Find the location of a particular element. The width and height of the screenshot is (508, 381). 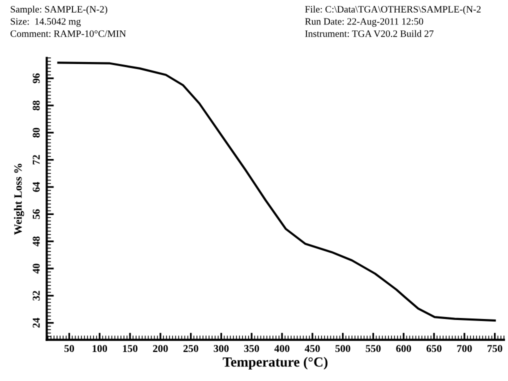

text: Run Date: 22-Aug-2011 12:50 is located at coordinates (364, 22).